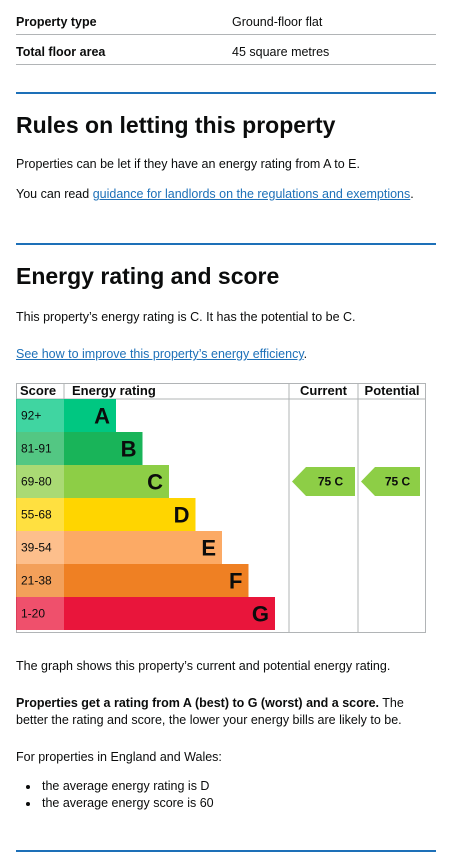  What do you see at coordinates (90, 415) in the screenshot?
I see `band-bar-a` at bounding box center [90, 415].